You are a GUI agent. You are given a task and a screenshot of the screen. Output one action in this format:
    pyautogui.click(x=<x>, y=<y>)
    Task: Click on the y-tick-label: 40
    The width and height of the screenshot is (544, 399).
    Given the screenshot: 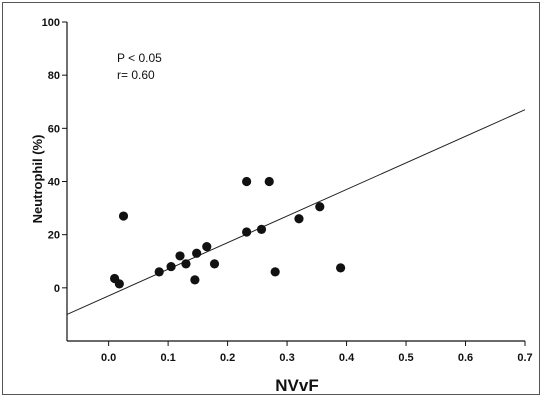 What is the action you would take?
    pyautogui.click(x=54, y=183)
    